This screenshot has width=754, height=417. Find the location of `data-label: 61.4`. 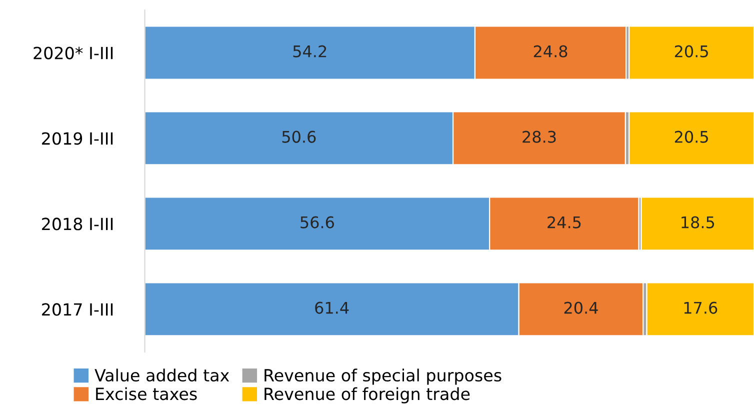

data-label: 61.4 is located at coordinates (332, 308).